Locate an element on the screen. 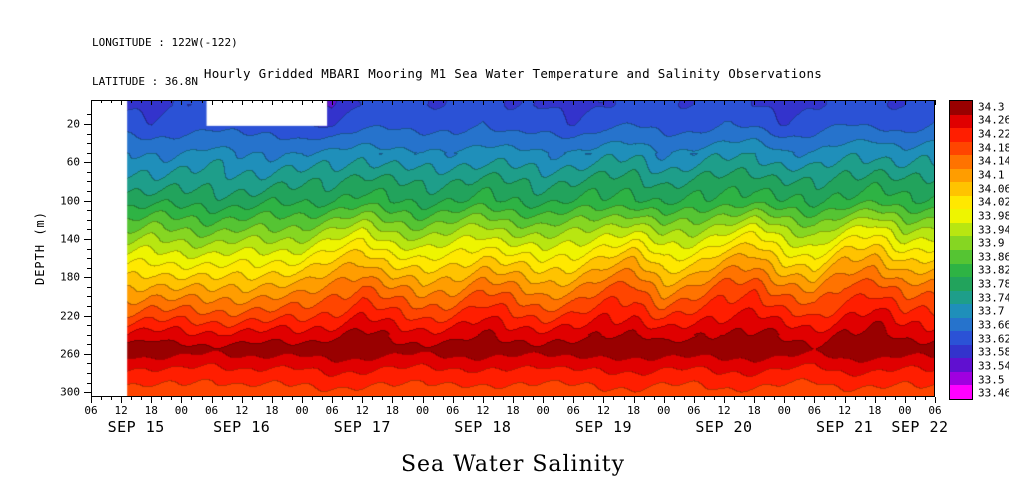  x-day-label: SEP 18 is located at coordinates (483, 427).